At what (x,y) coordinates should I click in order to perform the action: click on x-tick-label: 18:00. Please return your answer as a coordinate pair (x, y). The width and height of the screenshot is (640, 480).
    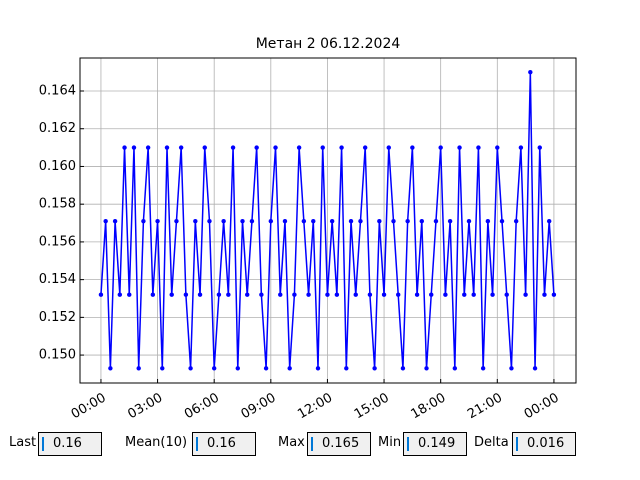
    Looking at the image, I should click on (428, 407).